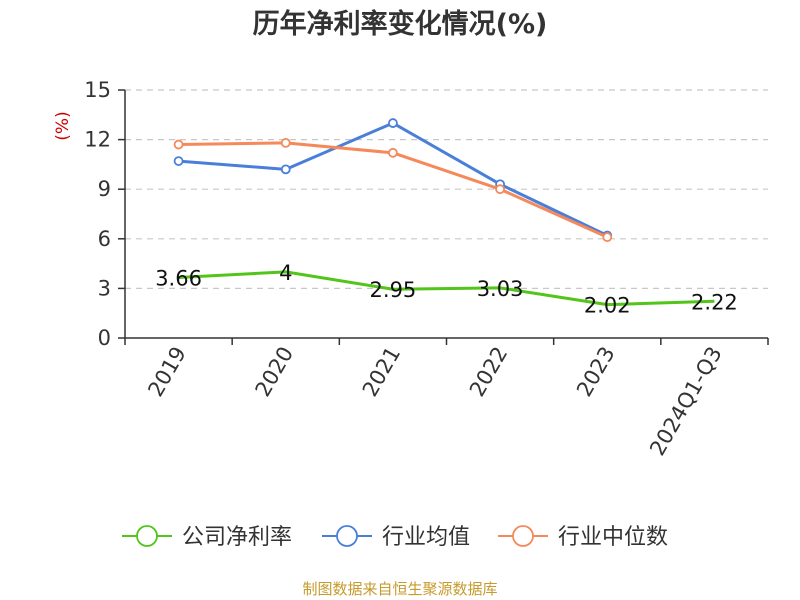  I want to click on data-label: 3.66, so click(178, 278).